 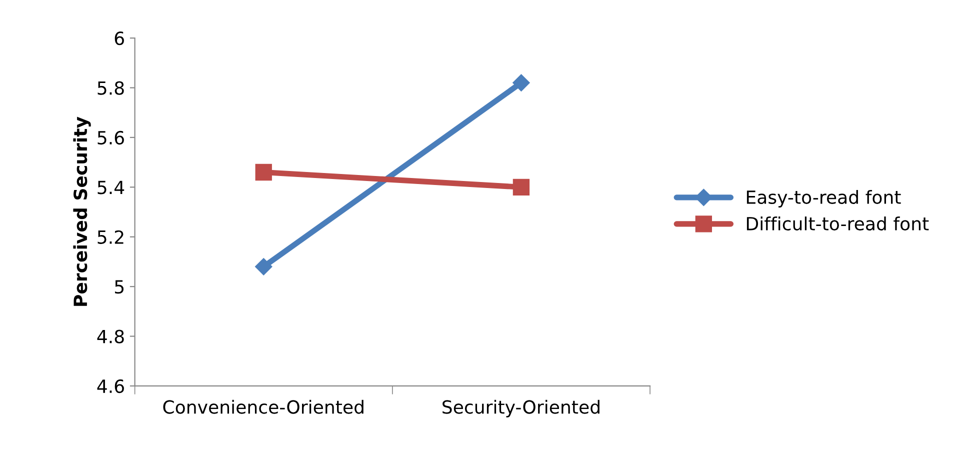 I want to click on legend-label: Difficult-to-read font, so click(x=837, y=223).